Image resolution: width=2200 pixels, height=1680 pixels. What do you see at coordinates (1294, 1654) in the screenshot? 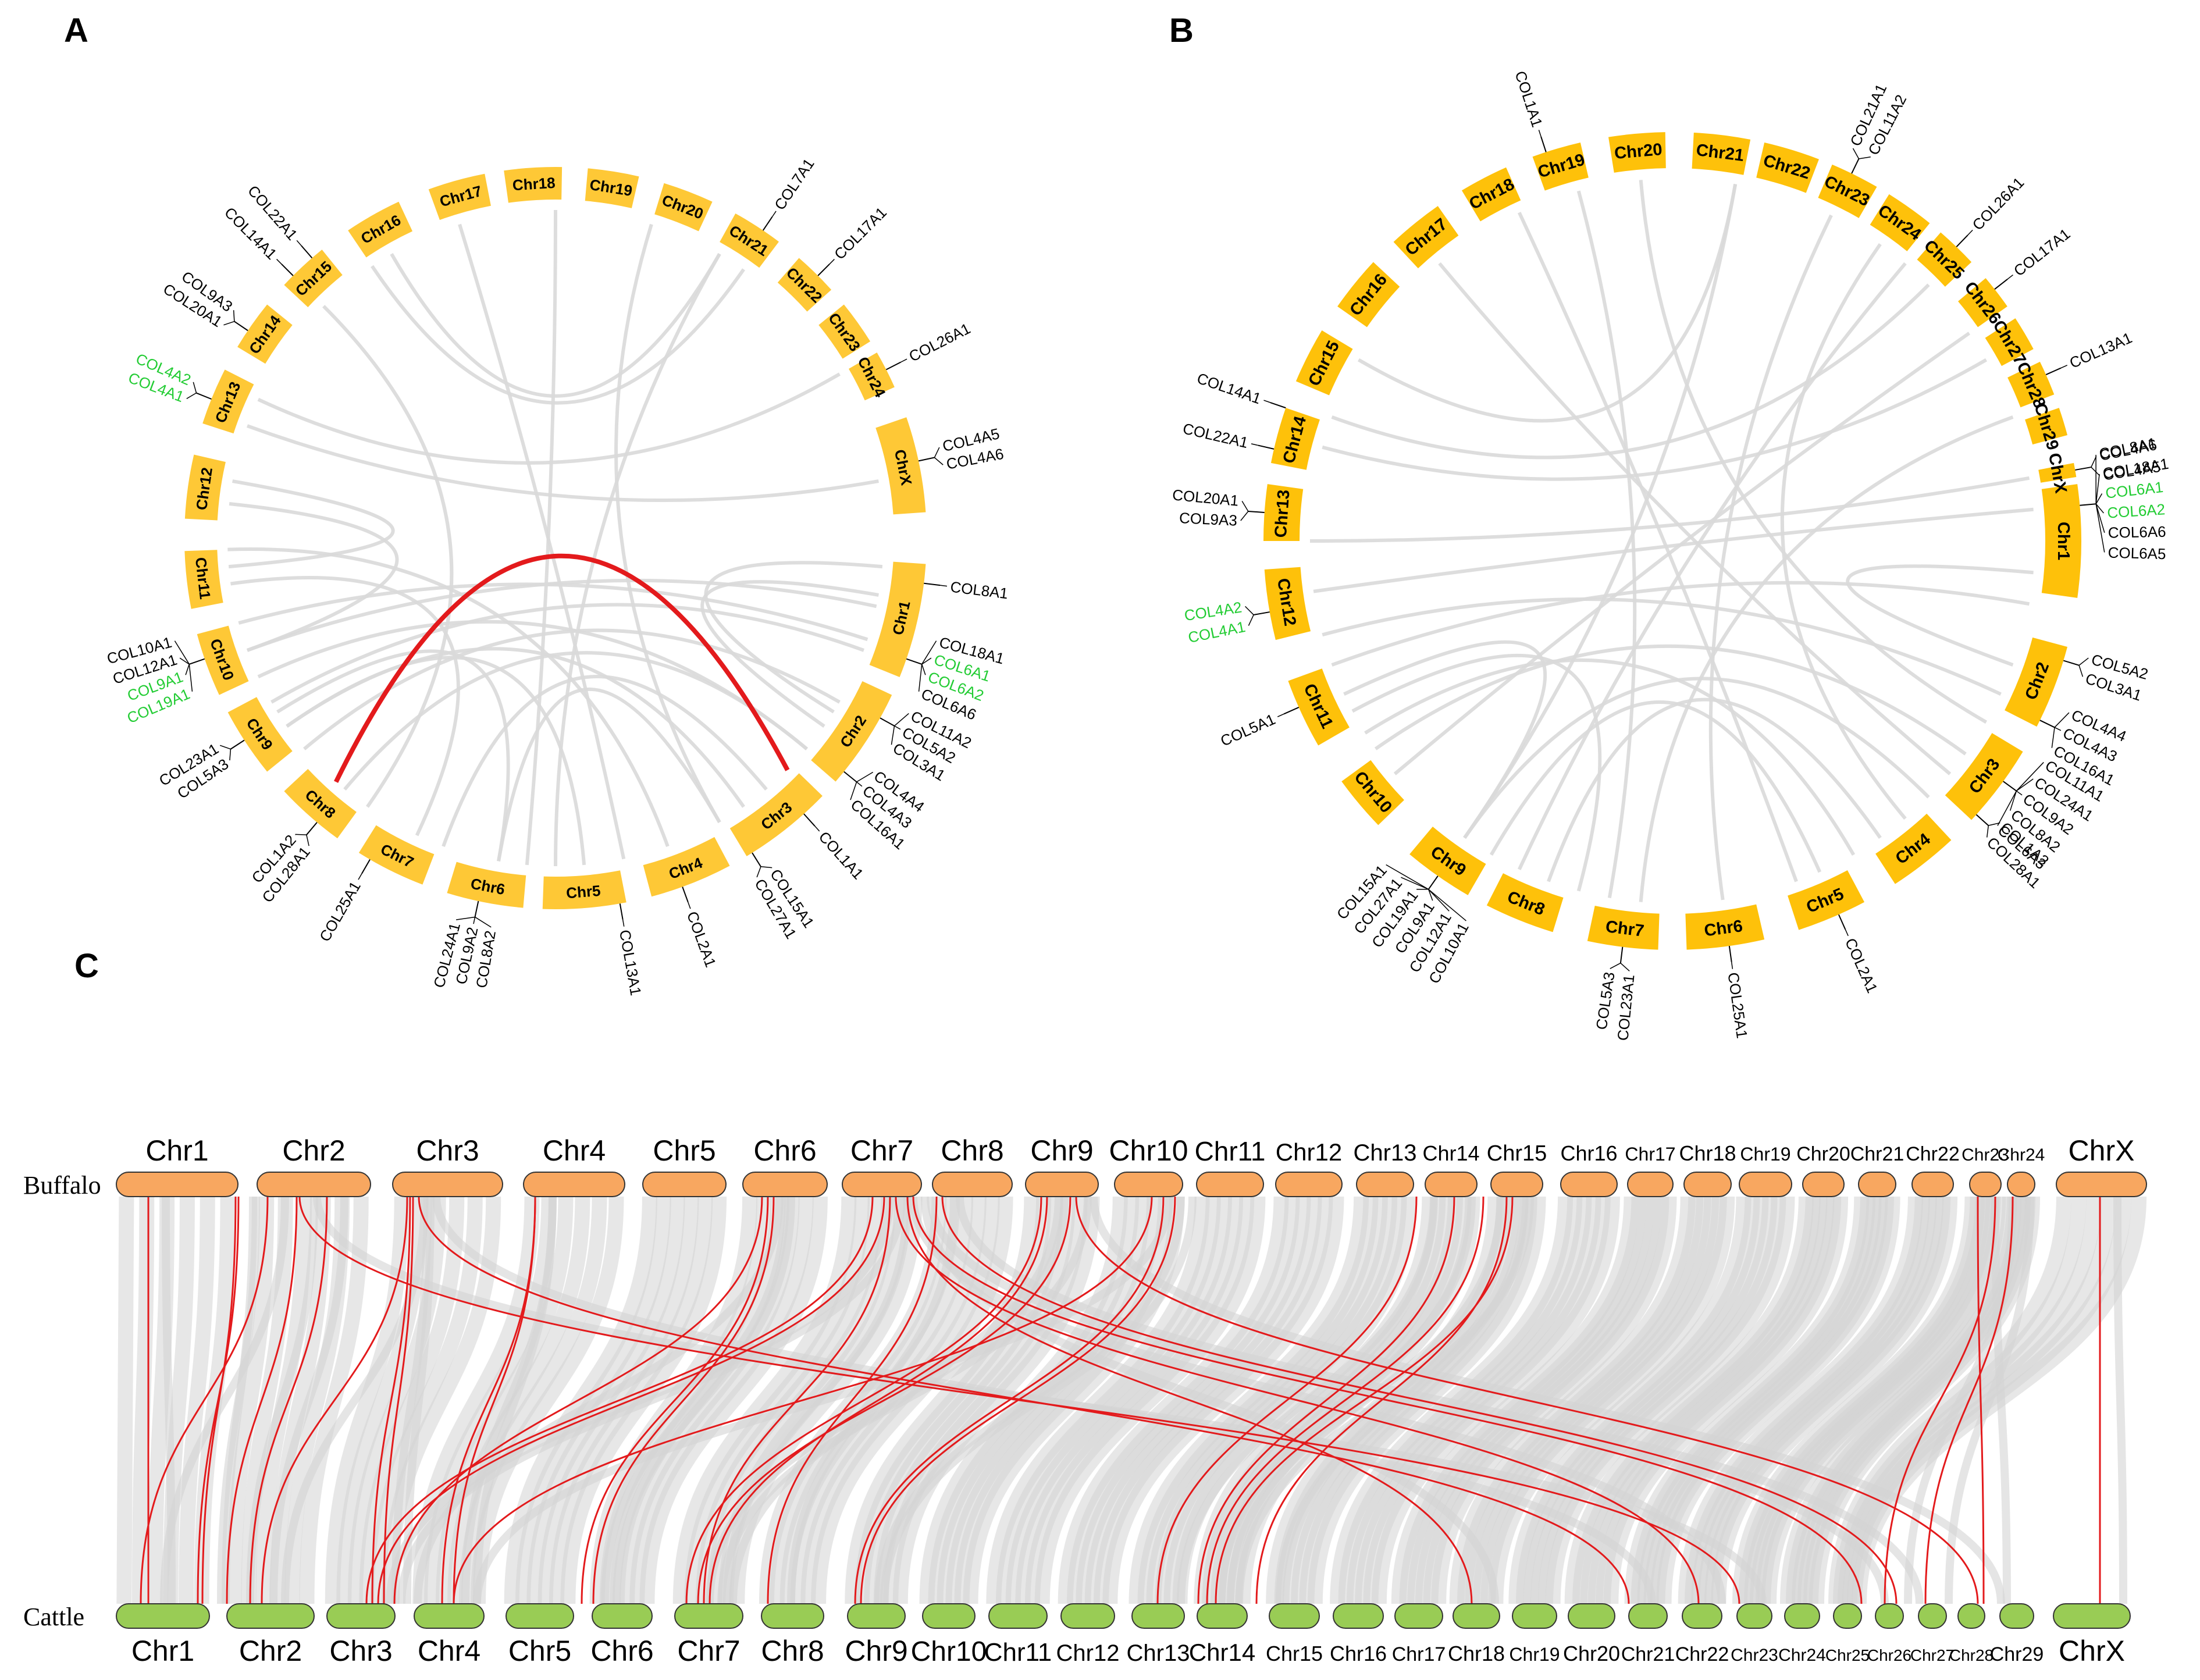
I see `c-cattle-label-chr15: Chr15` at bounding box center [1294, 1654].